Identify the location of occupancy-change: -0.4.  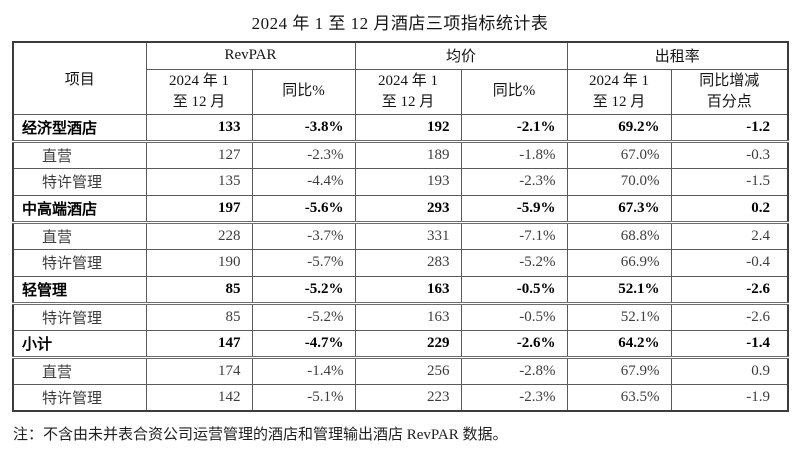
(729, 262).